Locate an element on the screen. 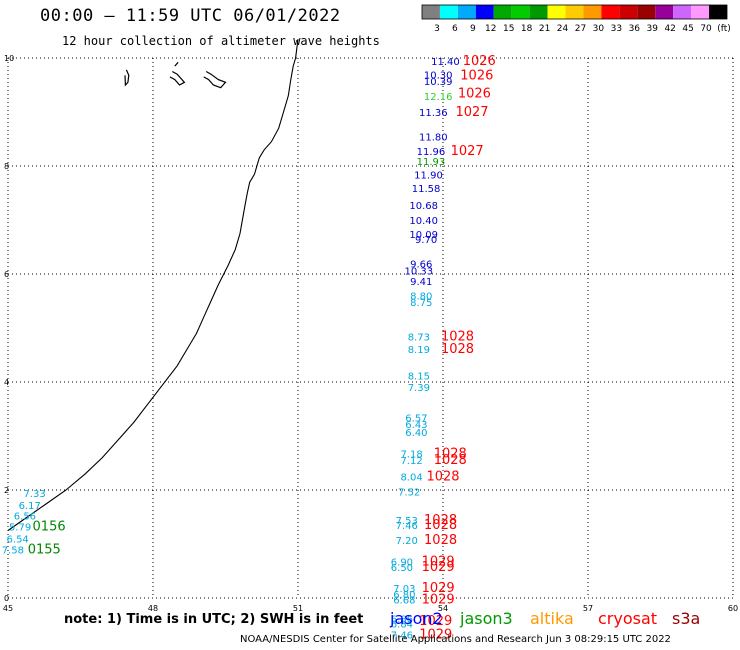 The width and height of the screenshot is (740, 650). wave-height-value: 10.30 is located at coordinates (438, 76).